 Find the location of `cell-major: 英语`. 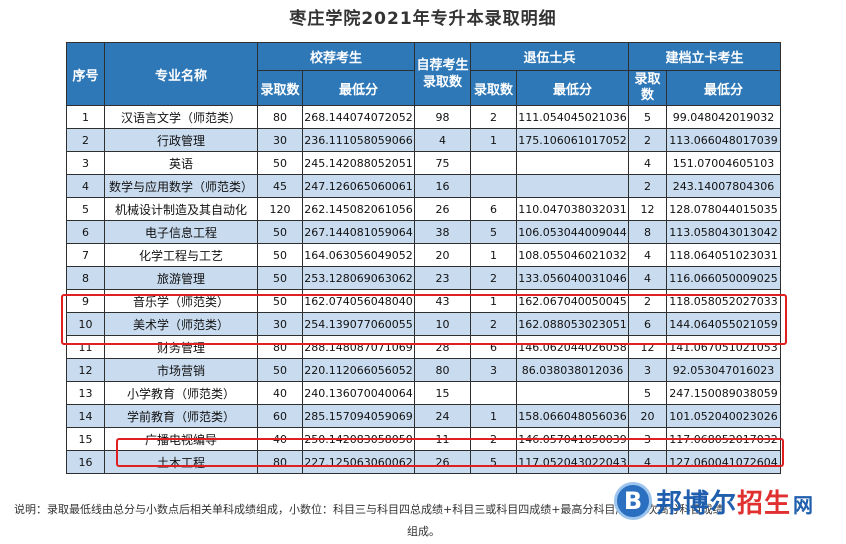

cell-major: 英语 is located at coordinates (181, 163).